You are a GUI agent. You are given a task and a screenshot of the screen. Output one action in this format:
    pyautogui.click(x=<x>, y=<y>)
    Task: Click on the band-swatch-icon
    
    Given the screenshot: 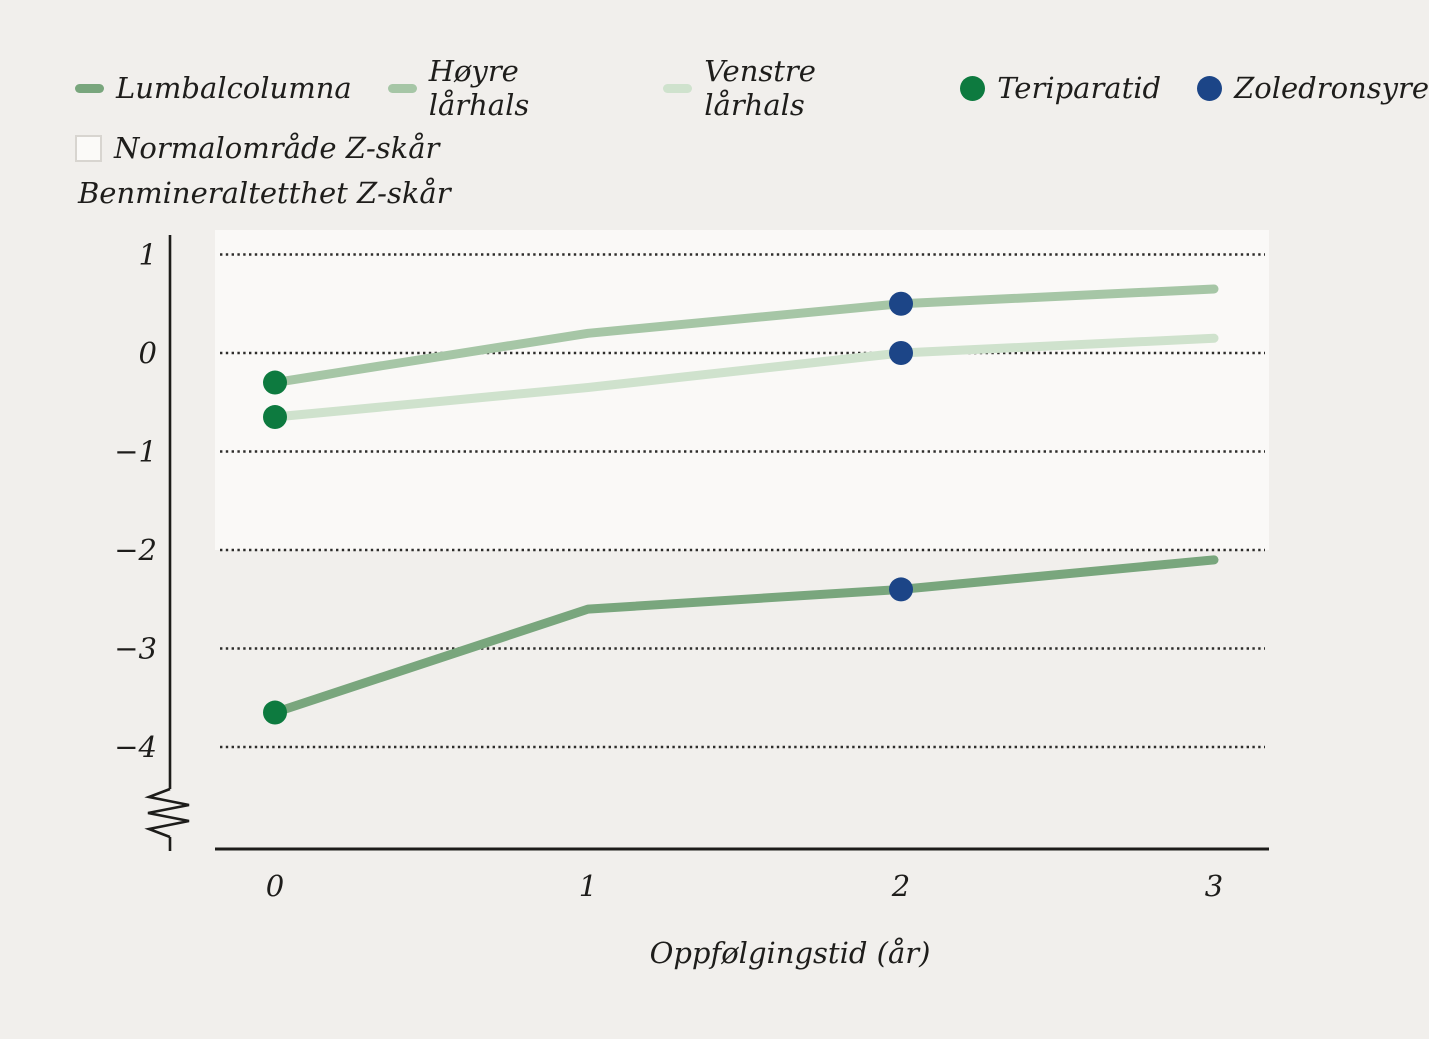 What is the action you would take?
    pyautogui.click(x=88, y=148)
    